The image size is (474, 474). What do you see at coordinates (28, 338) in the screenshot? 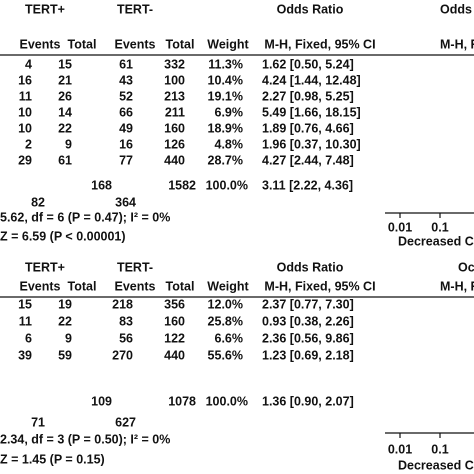
I see `table-cell: 6` at bounding box center [28, 338].